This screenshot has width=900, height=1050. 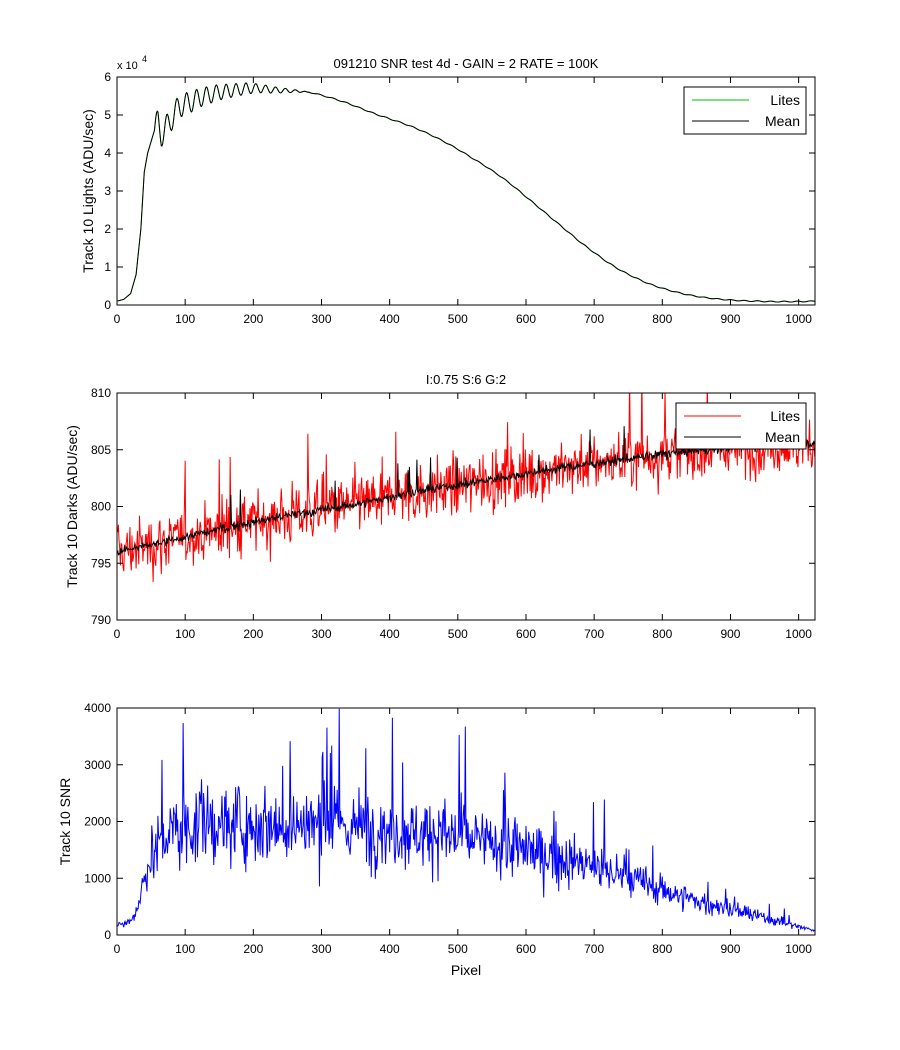 What do you see at coordinates (88, 191) in the screenshot?
I see `y-axis-label: Track 10 Lights (ADU/sec)` at bounding box center [88, 191].